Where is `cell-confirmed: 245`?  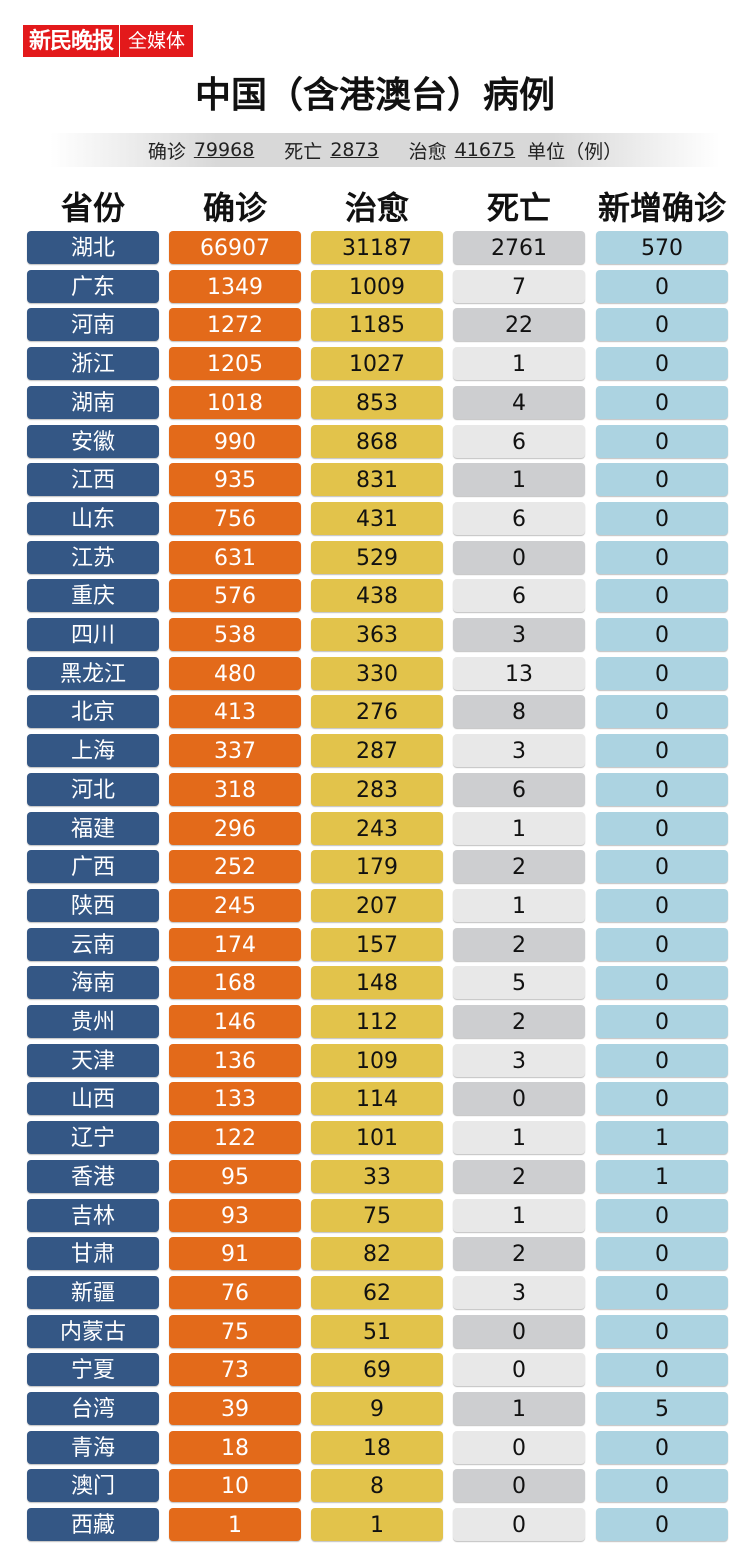
cell-confirmed: 245 is located at coordinates (235, 905).